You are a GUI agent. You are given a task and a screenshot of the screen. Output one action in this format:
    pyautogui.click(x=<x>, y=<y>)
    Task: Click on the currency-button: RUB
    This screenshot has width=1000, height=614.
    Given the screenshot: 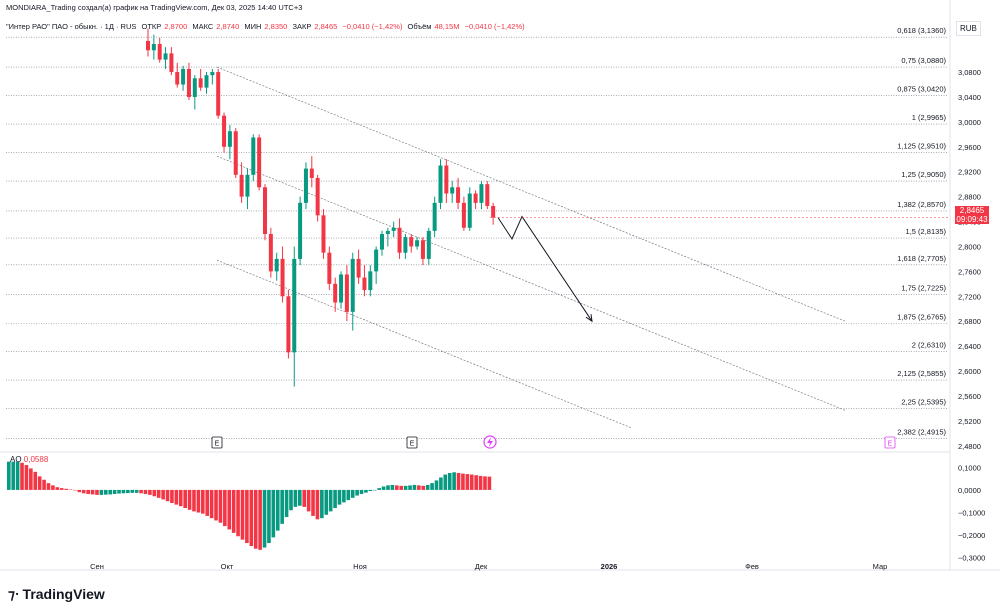 What is the action you would take?
    pyautogui.click(x=968, y=28)
    